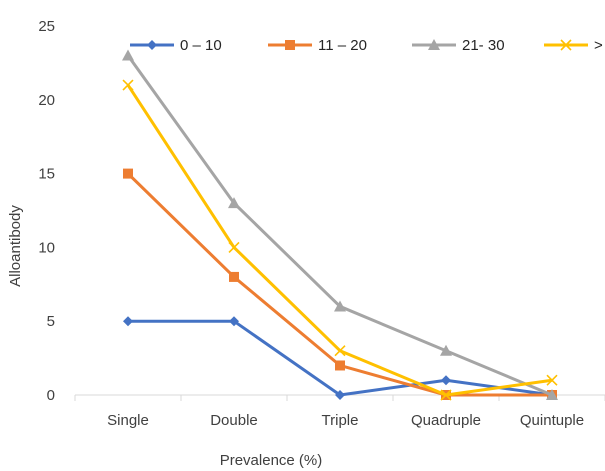  What do you see at coordinates (46, 174) in the screenshot?
I see `y-tick-label: 15` at bounding box center [46, 174].